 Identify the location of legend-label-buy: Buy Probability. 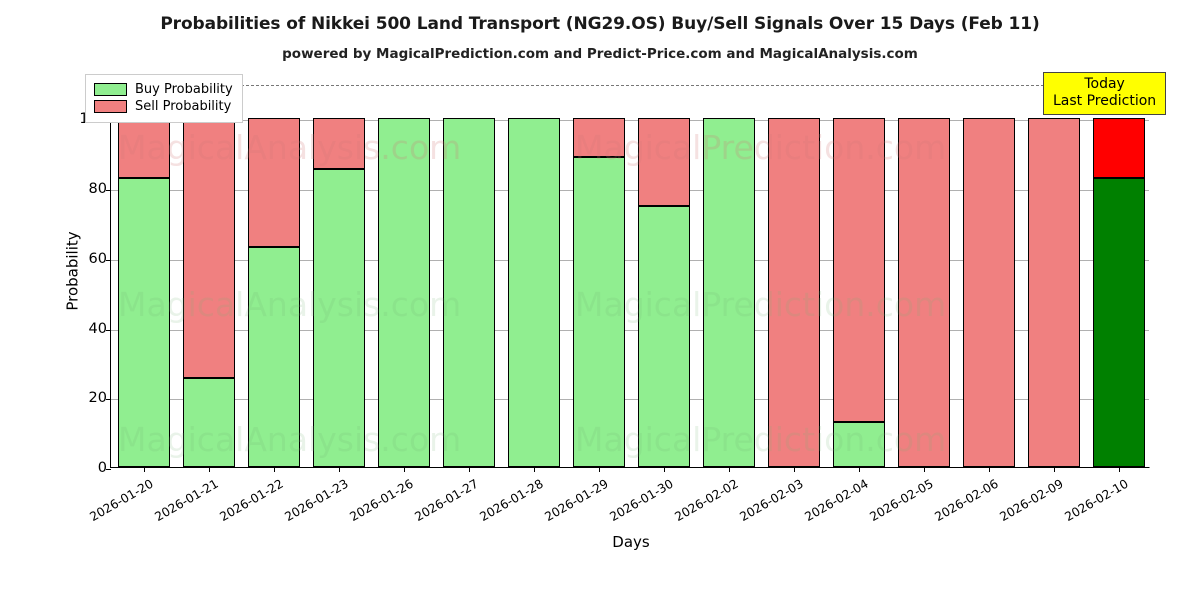
(184, 89).